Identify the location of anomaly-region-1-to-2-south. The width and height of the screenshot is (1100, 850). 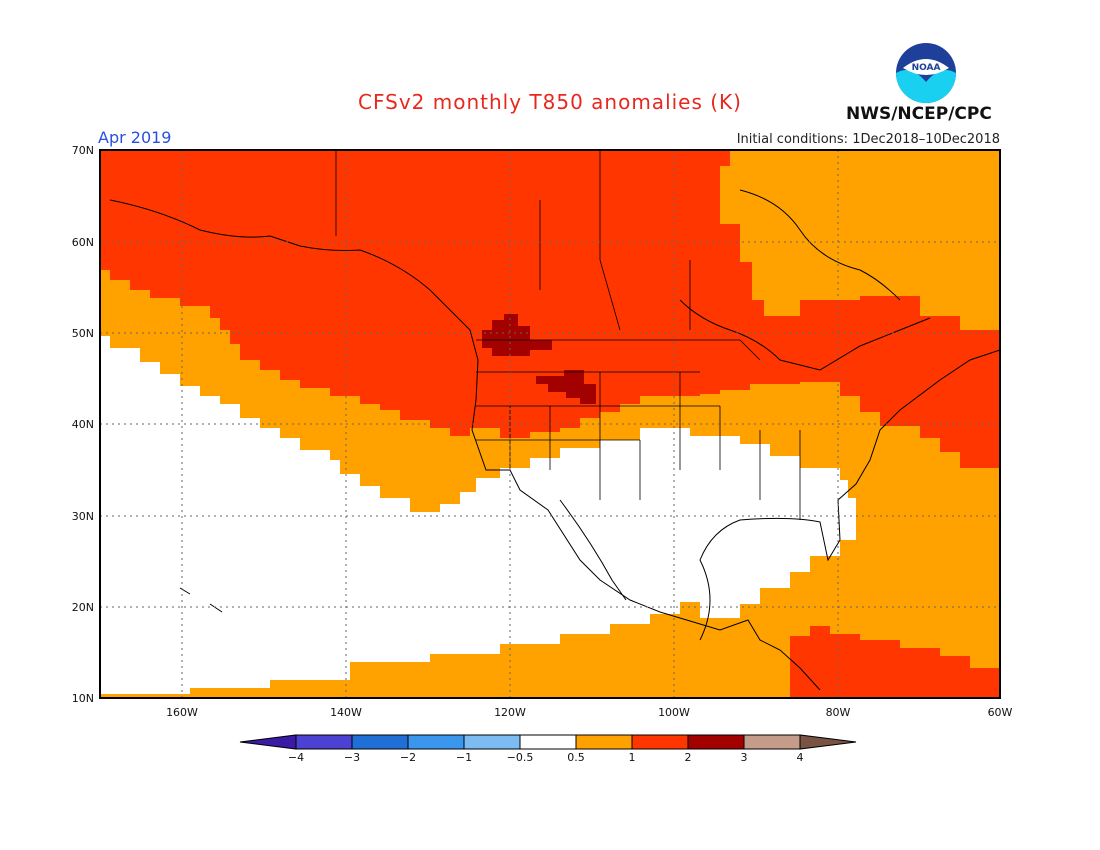
(895, 662).